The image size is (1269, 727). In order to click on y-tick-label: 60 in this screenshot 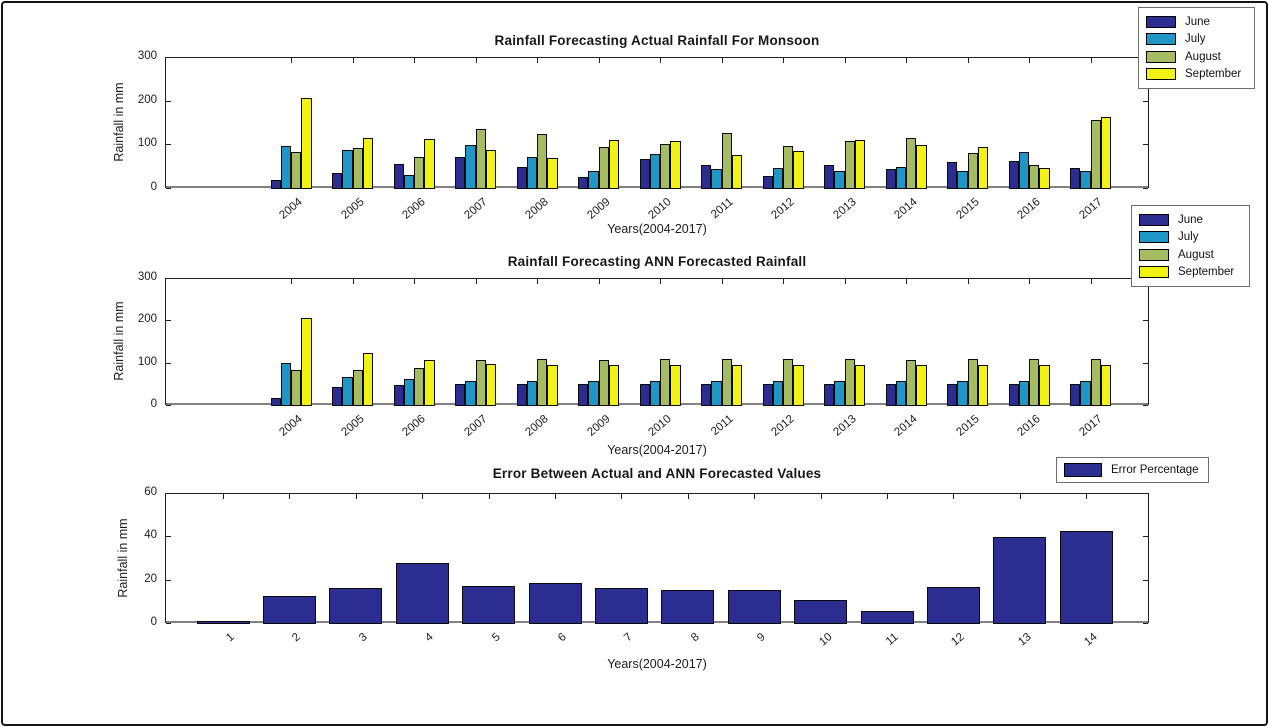, I will do `click(150, 492)`.